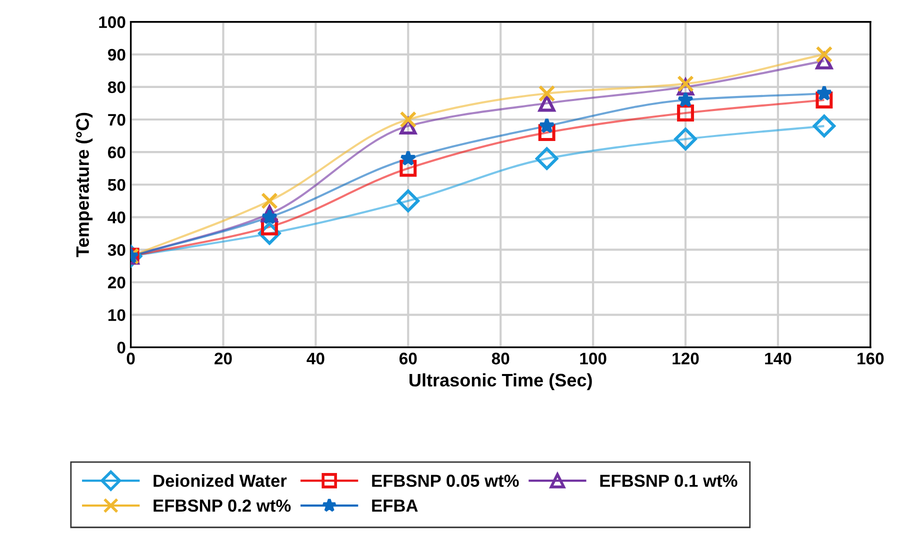 The height and width of the screenshot is (547, 902). I want to click on legend-label: EFBSNP 0.2 wt%, so click(222, 506).